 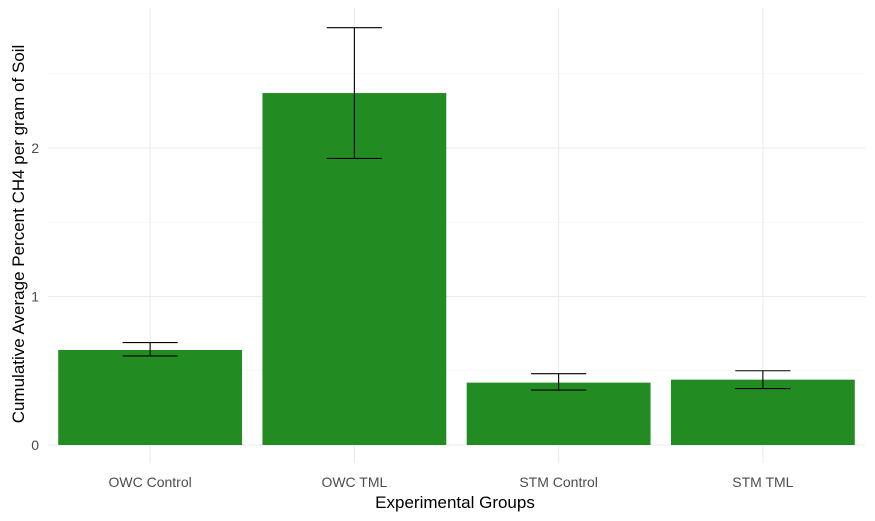 What do you see at coordinates (35, 148) in the screenshot?
I see `y-tick-label: 2` at bounding box center [35, 148].